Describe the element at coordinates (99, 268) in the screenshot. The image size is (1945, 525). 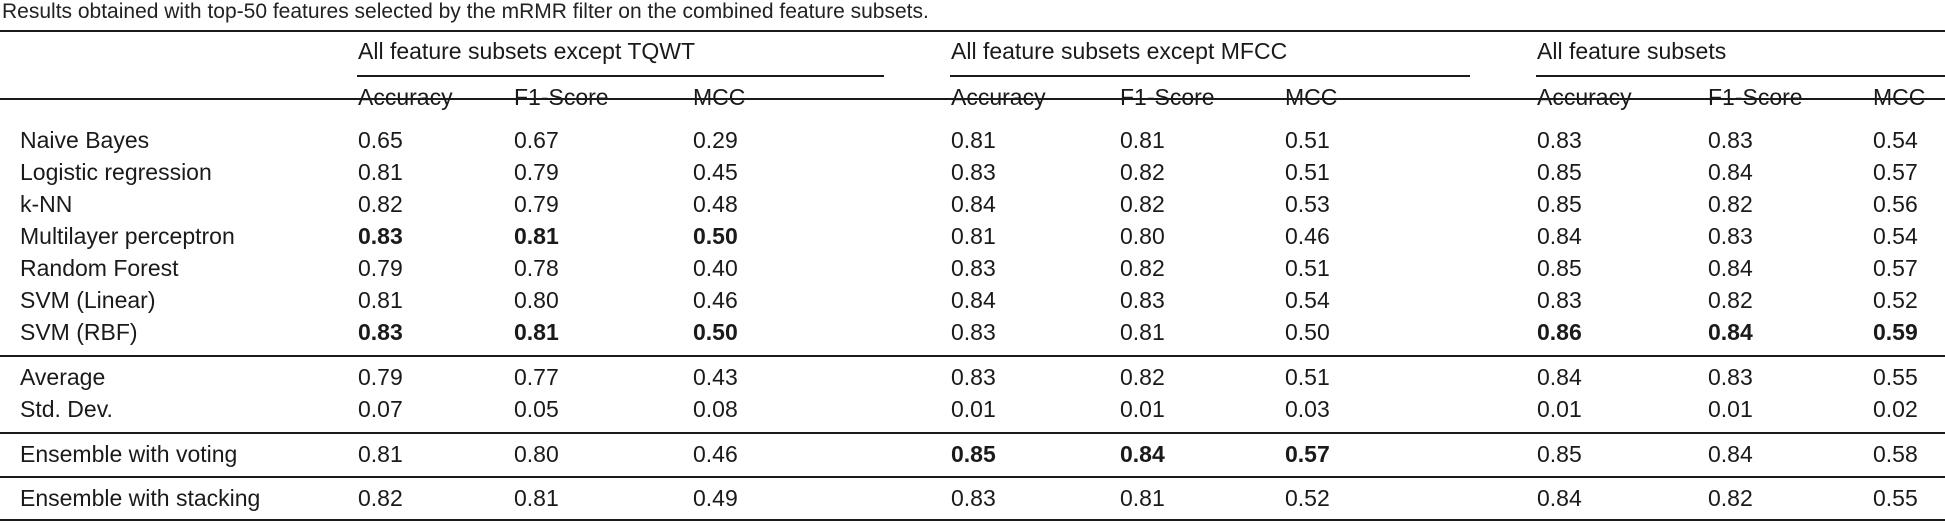
I see `row-label: Random Forest` at that location.